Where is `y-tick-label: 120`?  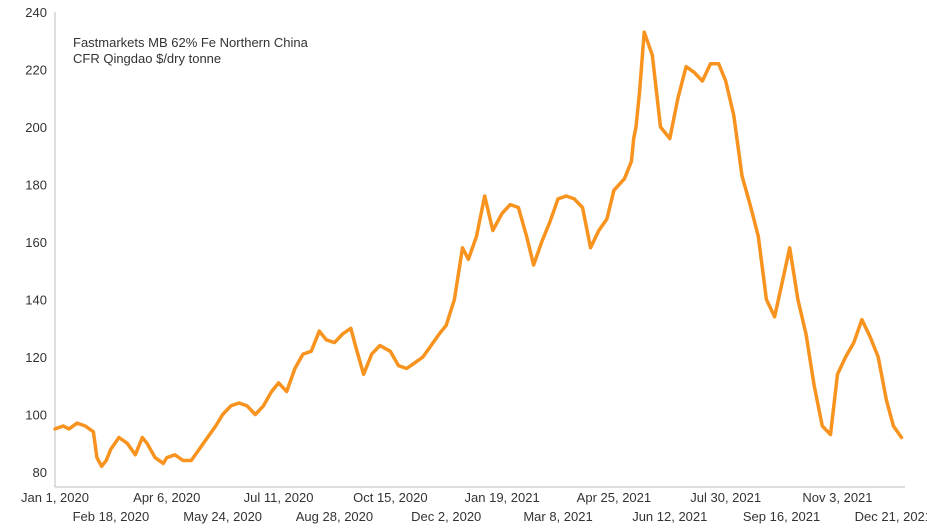 y-tick-label: 120 is located at coordinates (36, 357).